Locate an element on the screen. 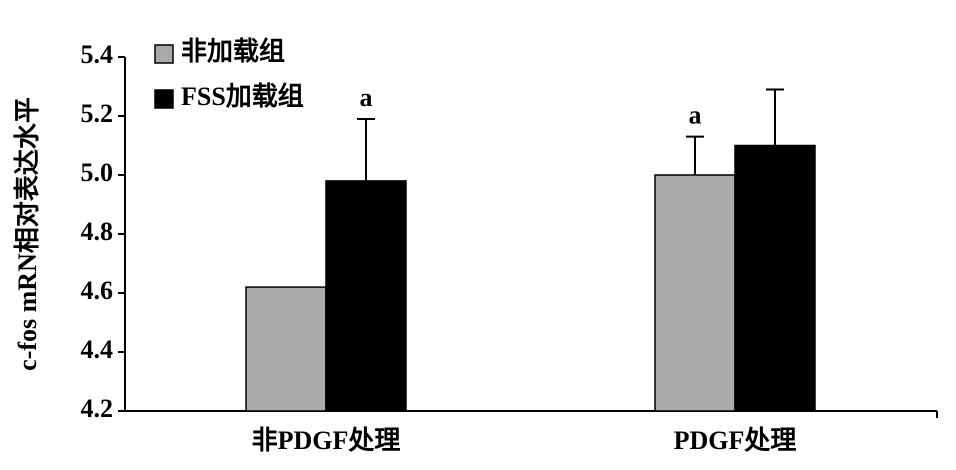  y-axis-label: c-fos mRN相对表达水平 is located at coordinates (27, 234).